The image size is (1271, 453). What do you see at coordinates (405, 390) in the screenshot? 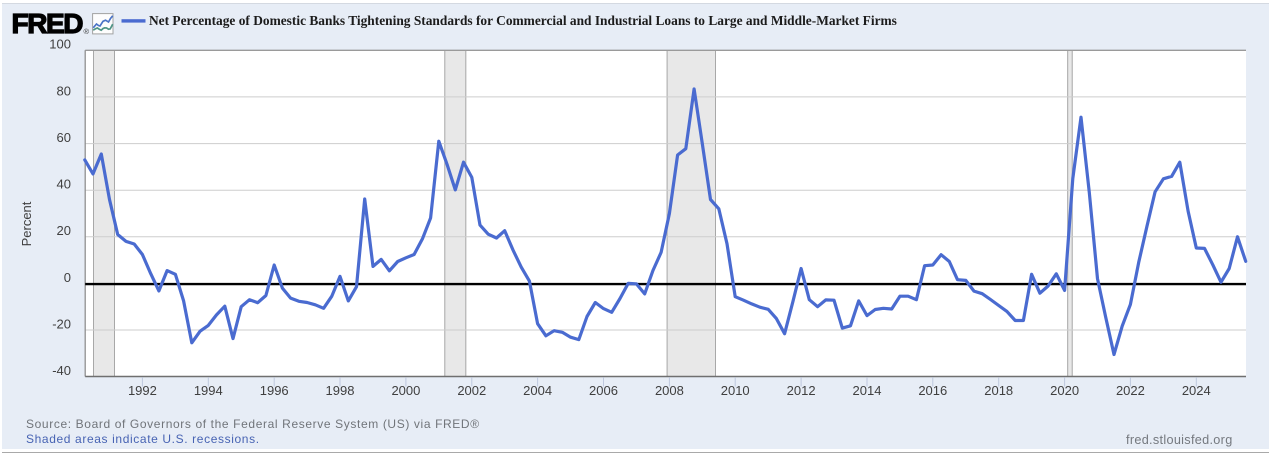
I see `svg-text: 2000` at bounding box center [405, 390].